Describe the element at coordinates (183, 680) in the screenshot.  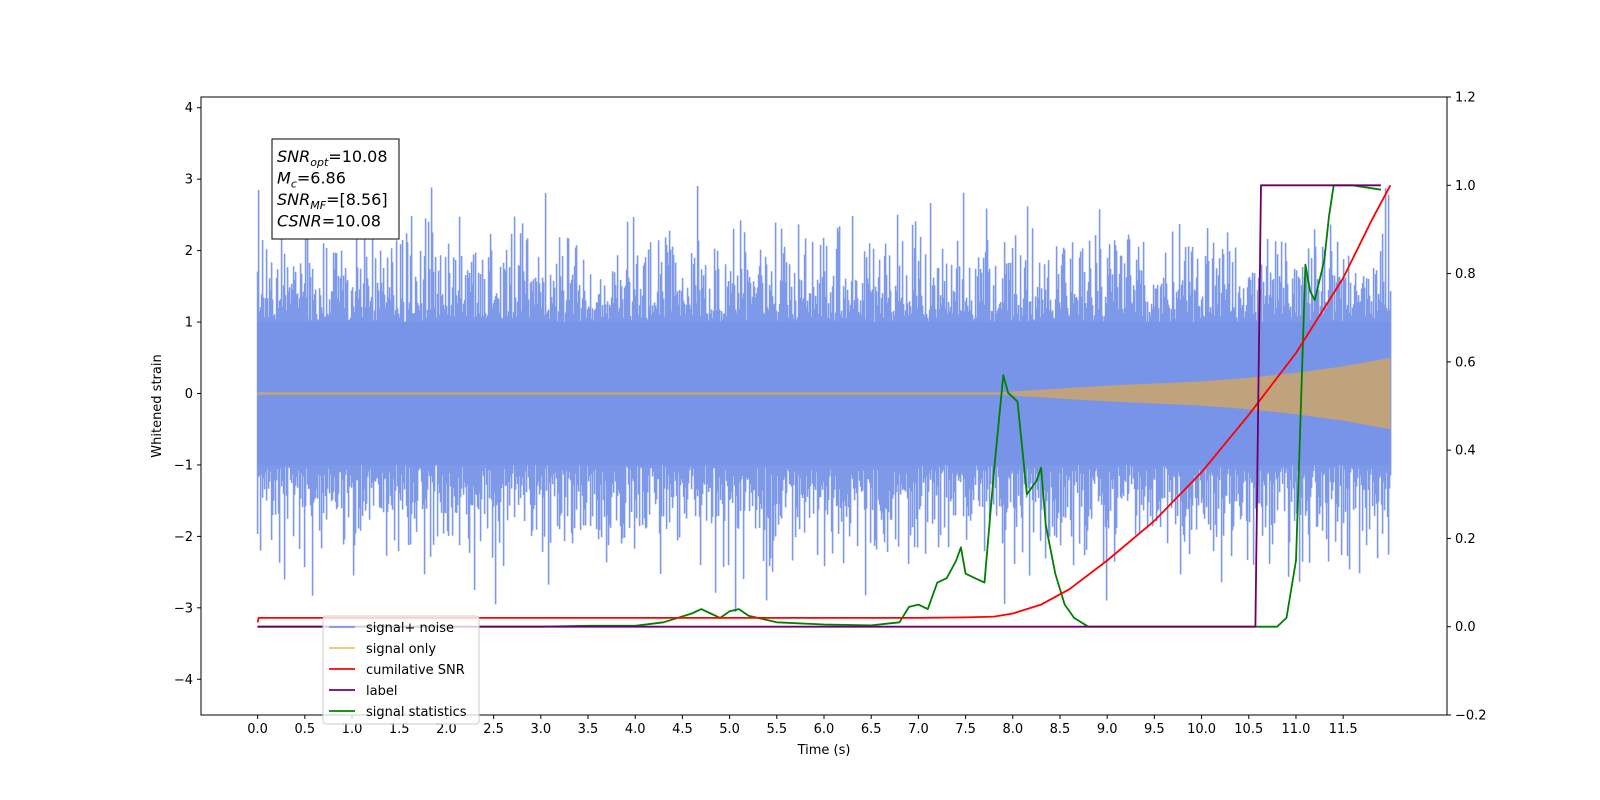
I see `y-tick-label: −4` at that location.